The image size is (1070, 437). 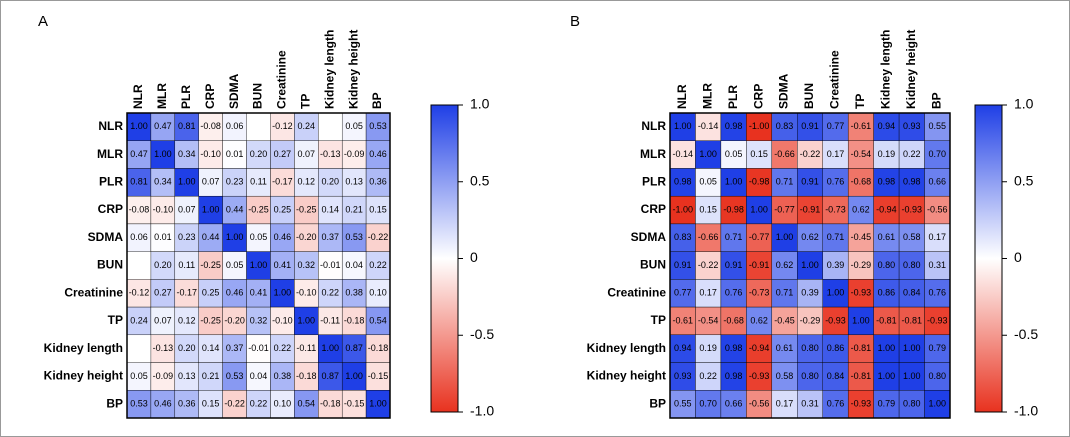 What do you see at coordinates (163, 265) in the screenshot?
I see `cell-value: 0.20` at bounding box center [163, 265].